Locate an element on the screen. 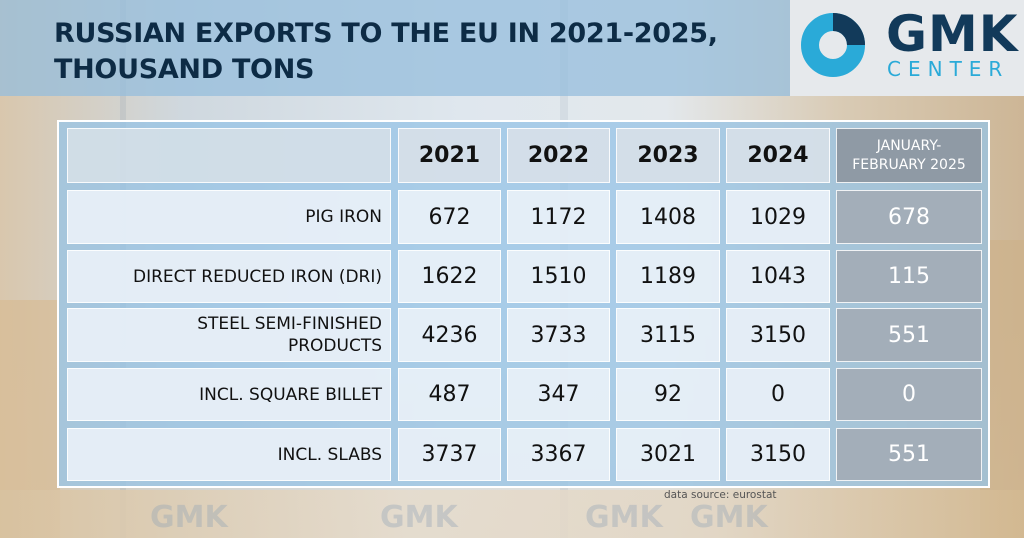  background-boxes is located at coordinates (30, 419).